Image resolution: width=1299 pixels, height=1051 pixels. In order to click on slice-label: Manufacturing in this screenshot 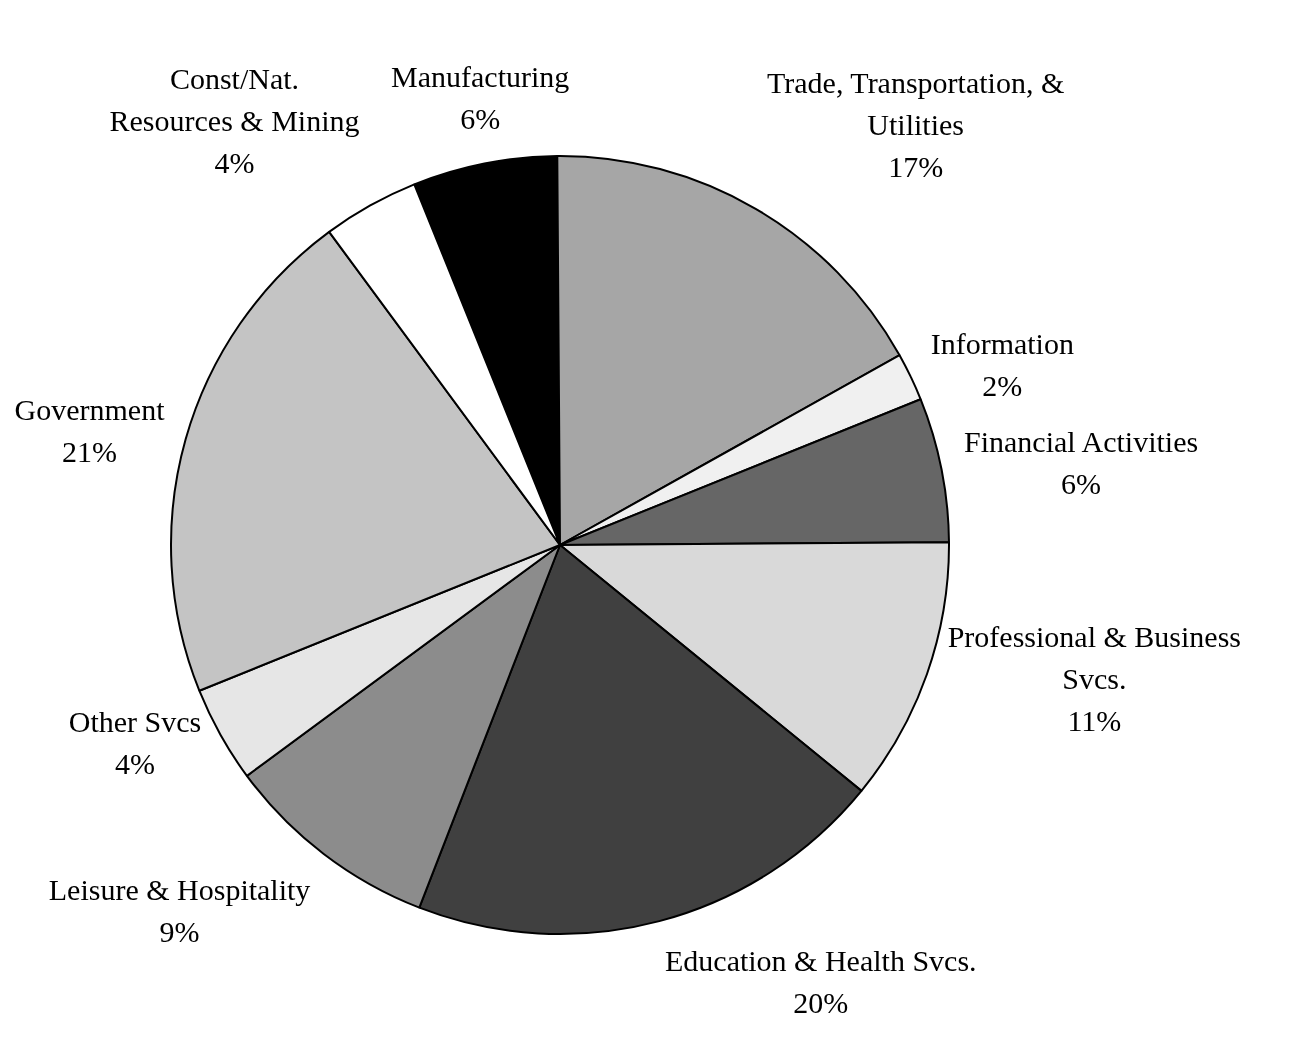, I will do `click(480, 76)`.